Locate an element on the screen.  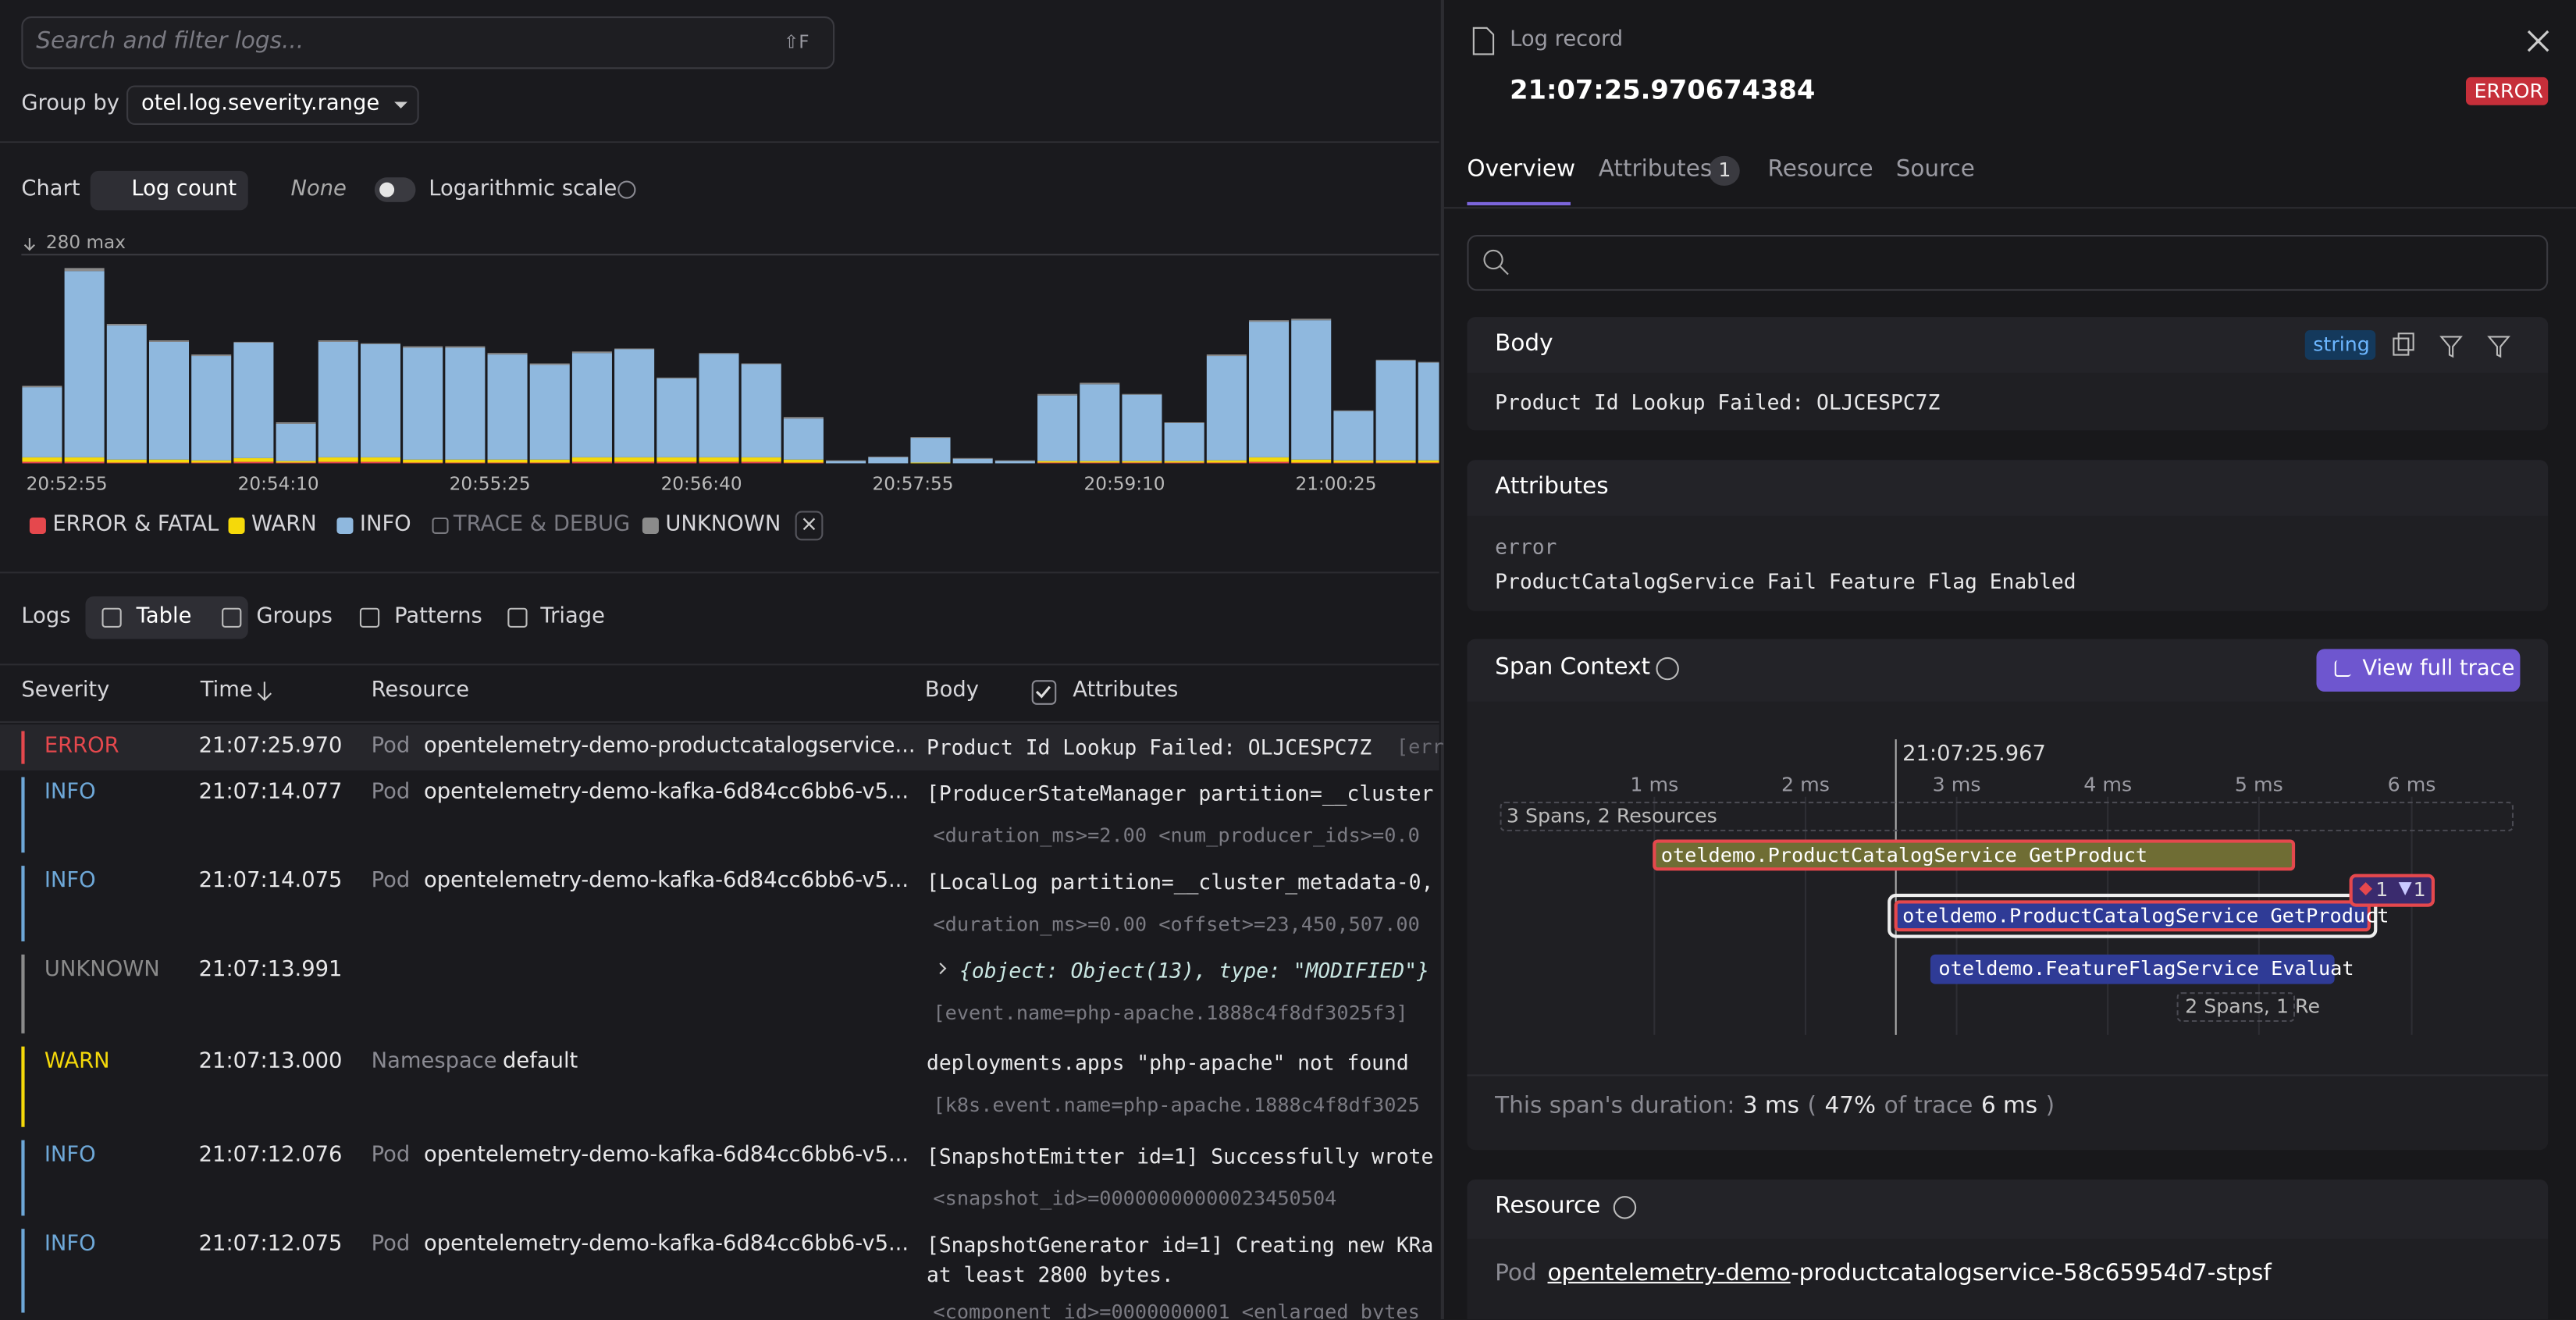
trace-tick: 4 ms is located at coordinates (2108, 784).